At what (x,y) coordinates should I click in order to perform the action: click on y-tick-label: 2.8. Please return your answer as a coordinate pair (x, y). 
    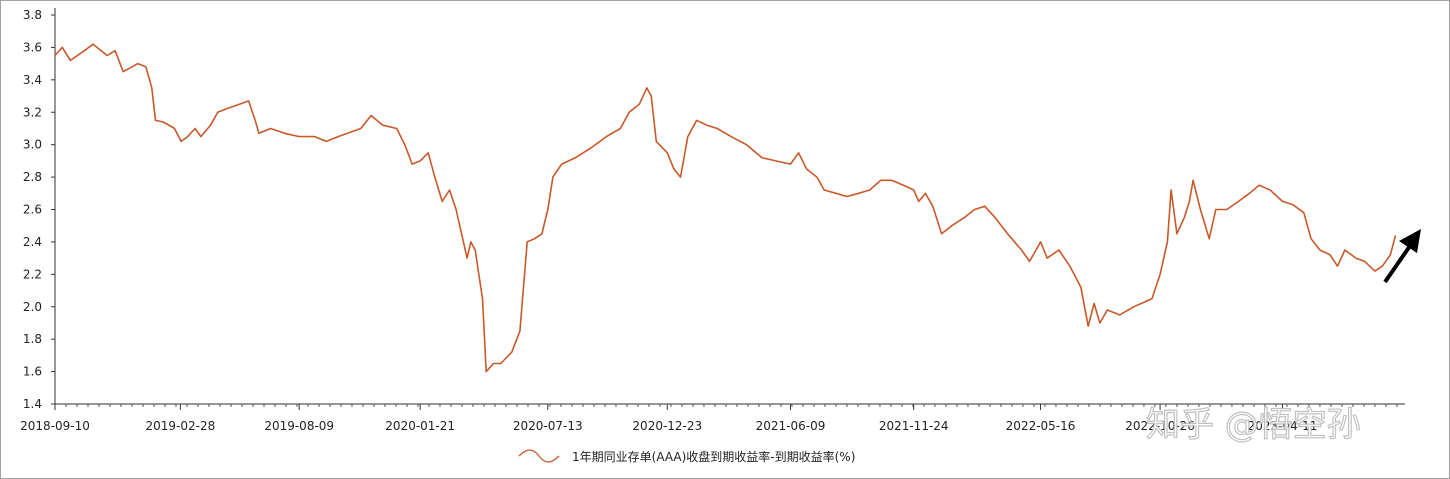
    Looking at the image, I should click on (32, 177).